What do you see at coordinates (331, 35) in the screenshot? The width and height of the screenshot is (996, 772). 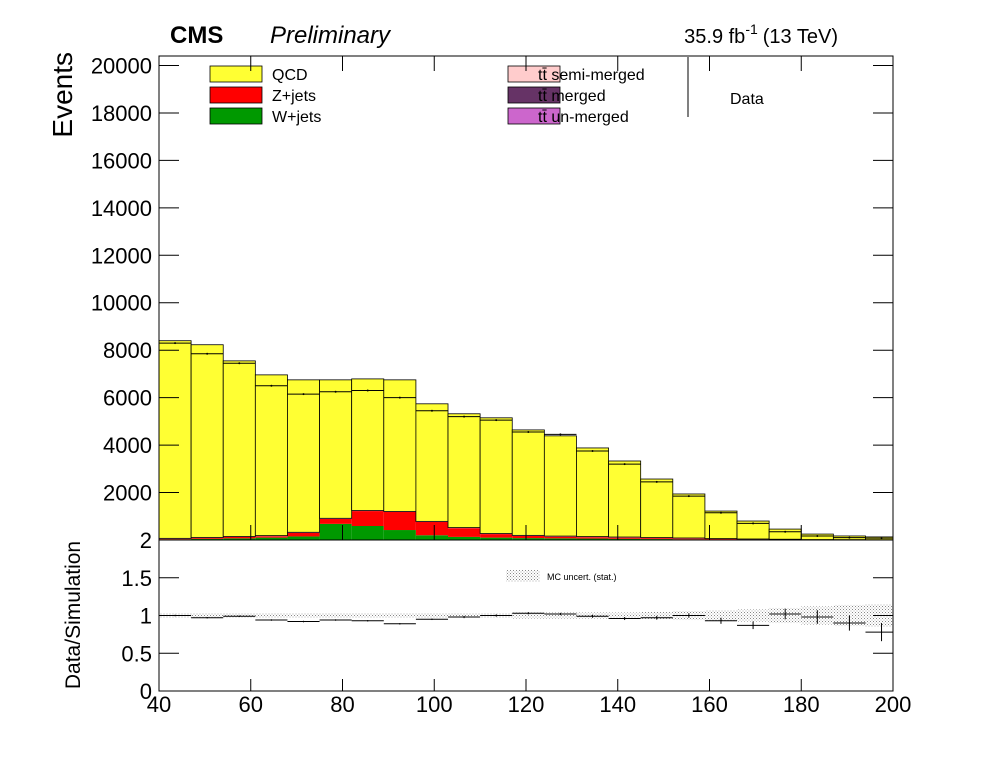 I see `preliminary-label: Preliminary` at bounding box center [331, 35].